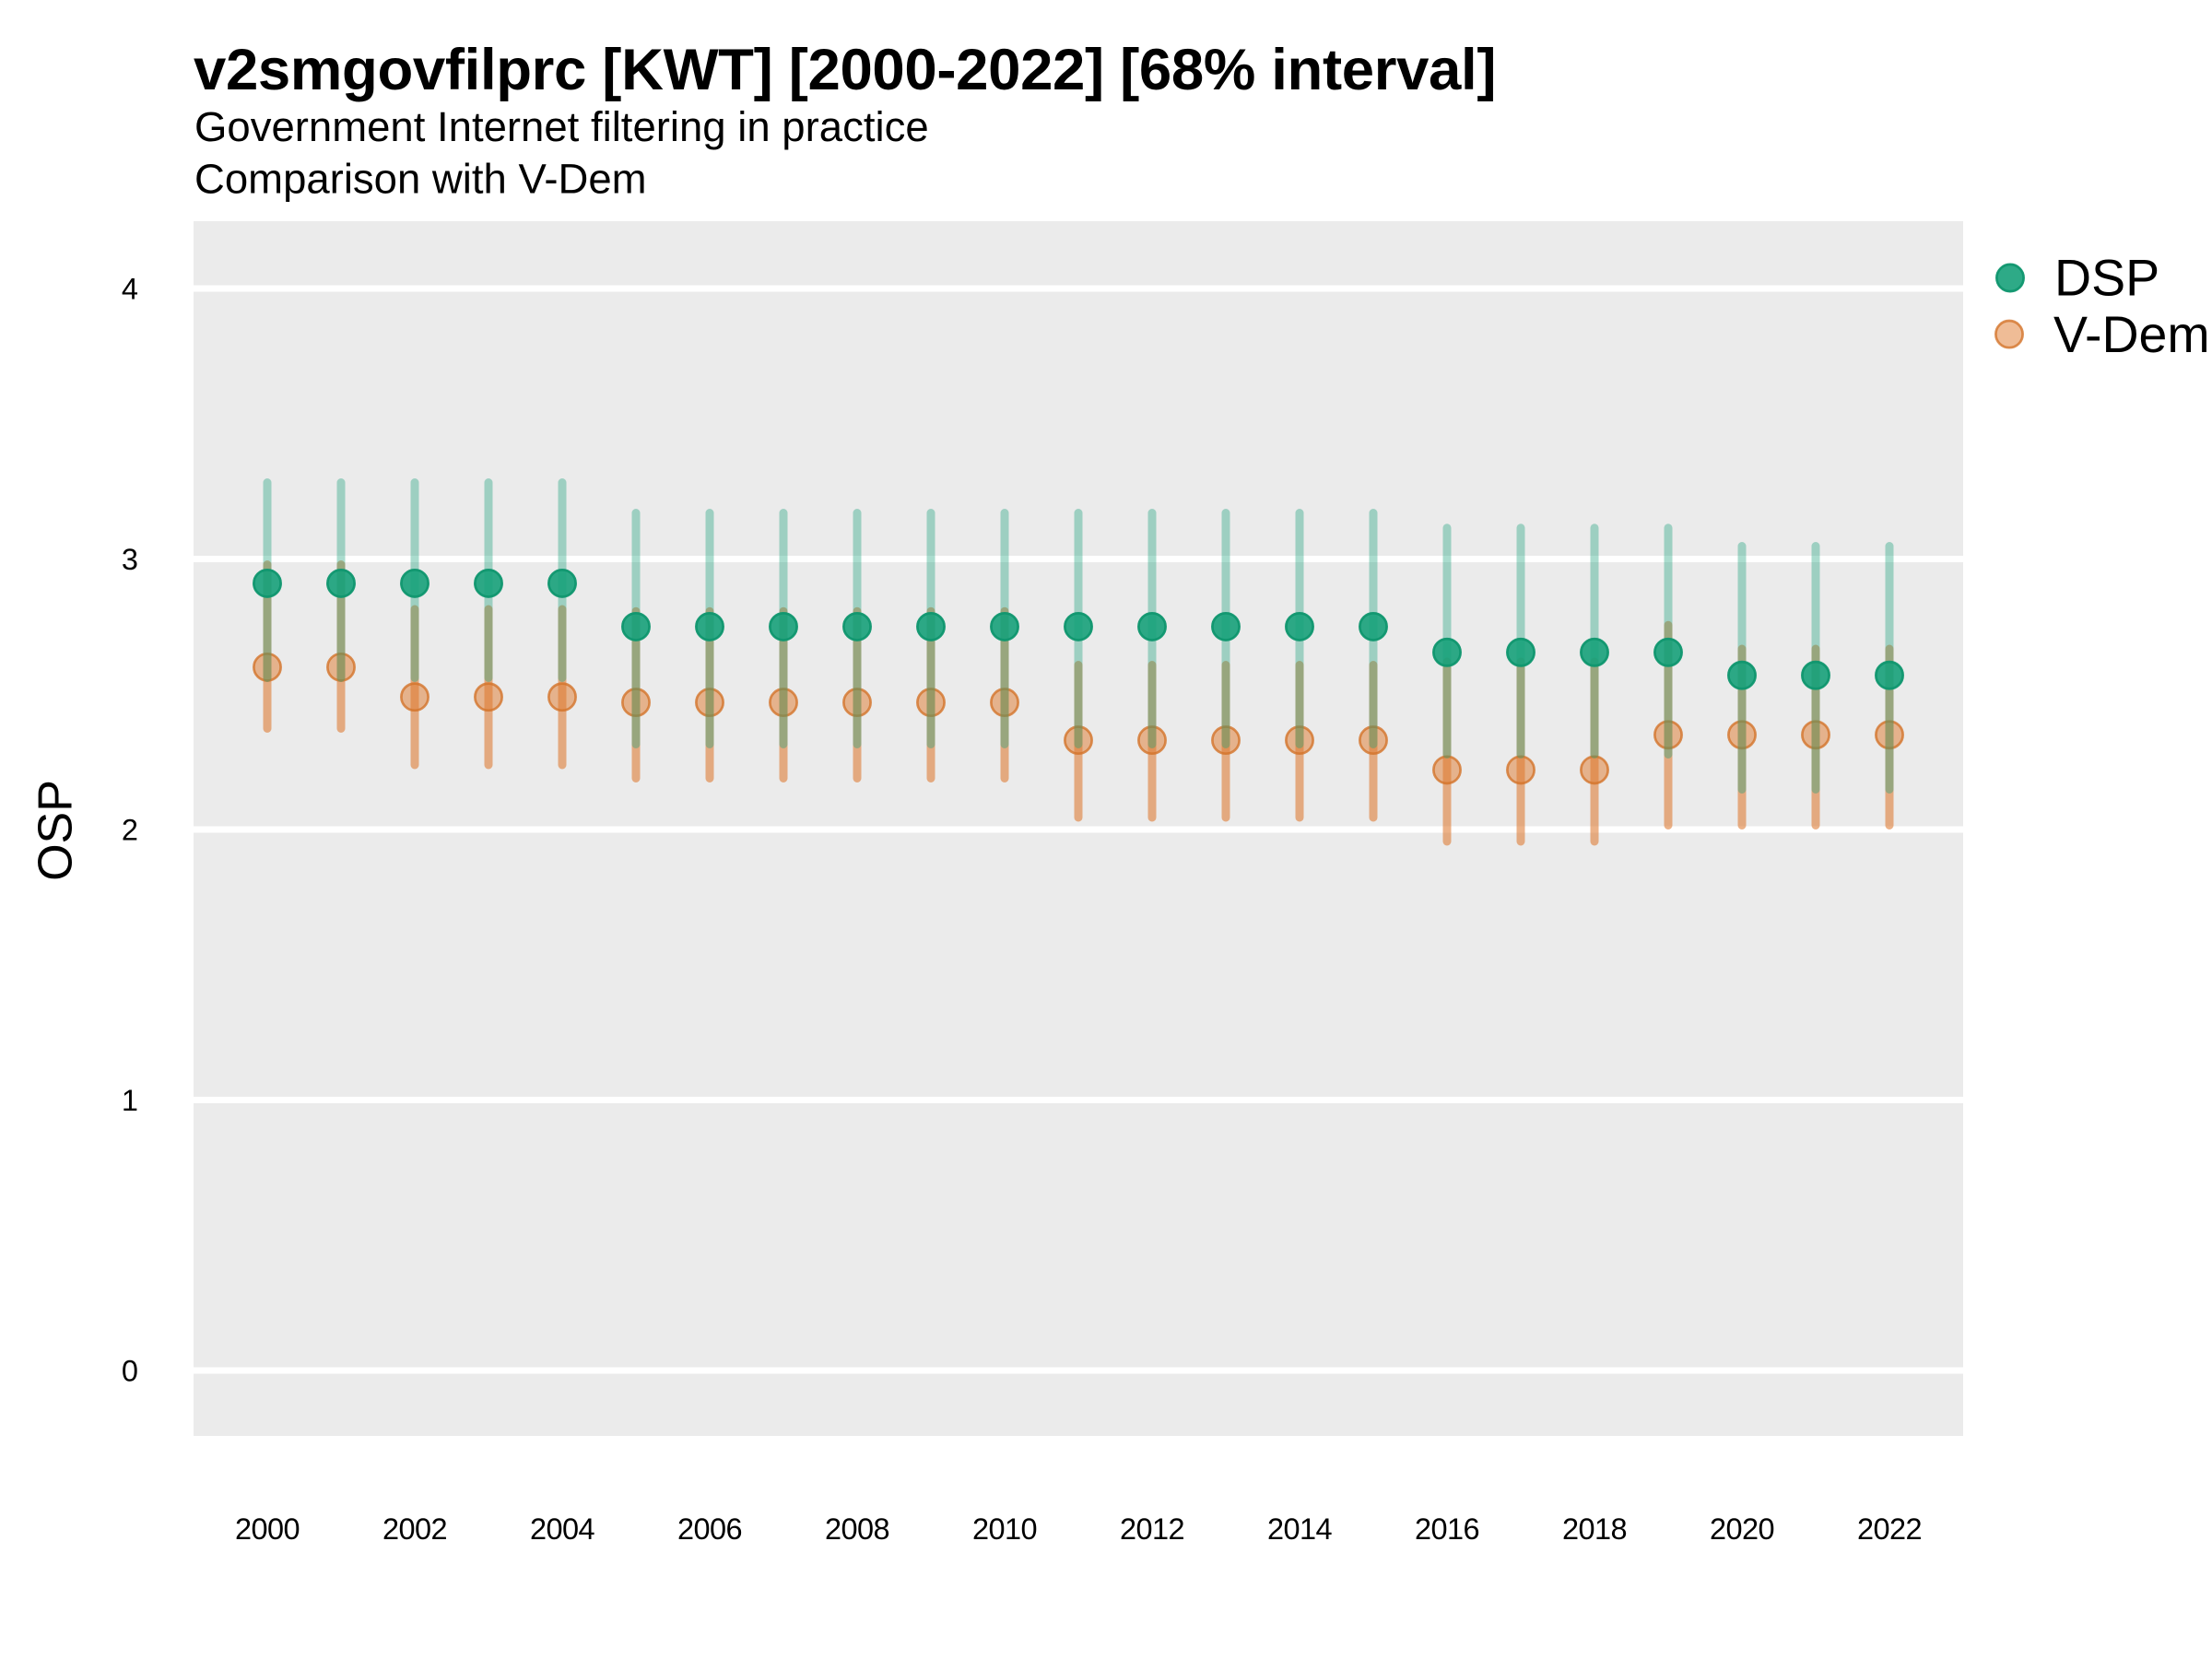 Image resolution: width=2212 pixels, height=1659 pixels. What do you see at coordinates (1889, 1529) in the screenshot?
I see `svg-text: 2022` at bounding box center [1889, 1529].